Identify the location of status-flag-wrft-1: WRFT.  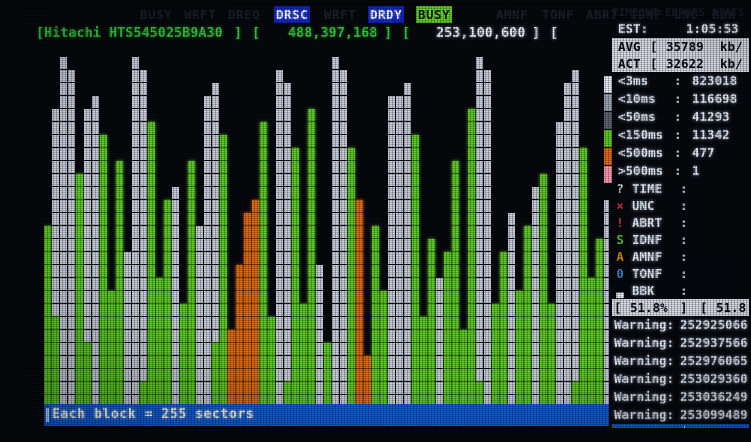
(200, 14).